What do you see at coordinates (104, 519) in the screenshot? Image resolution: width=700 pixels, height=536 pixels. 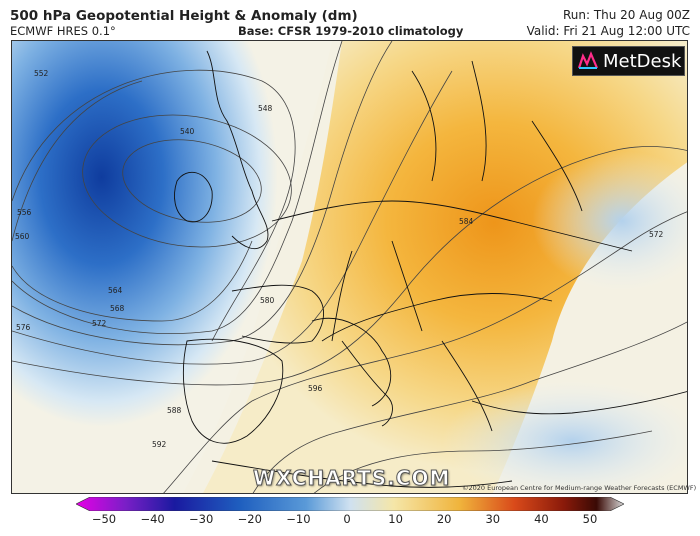 I see `colorbar-tick-label: −50` at bounding box center [104, 519].